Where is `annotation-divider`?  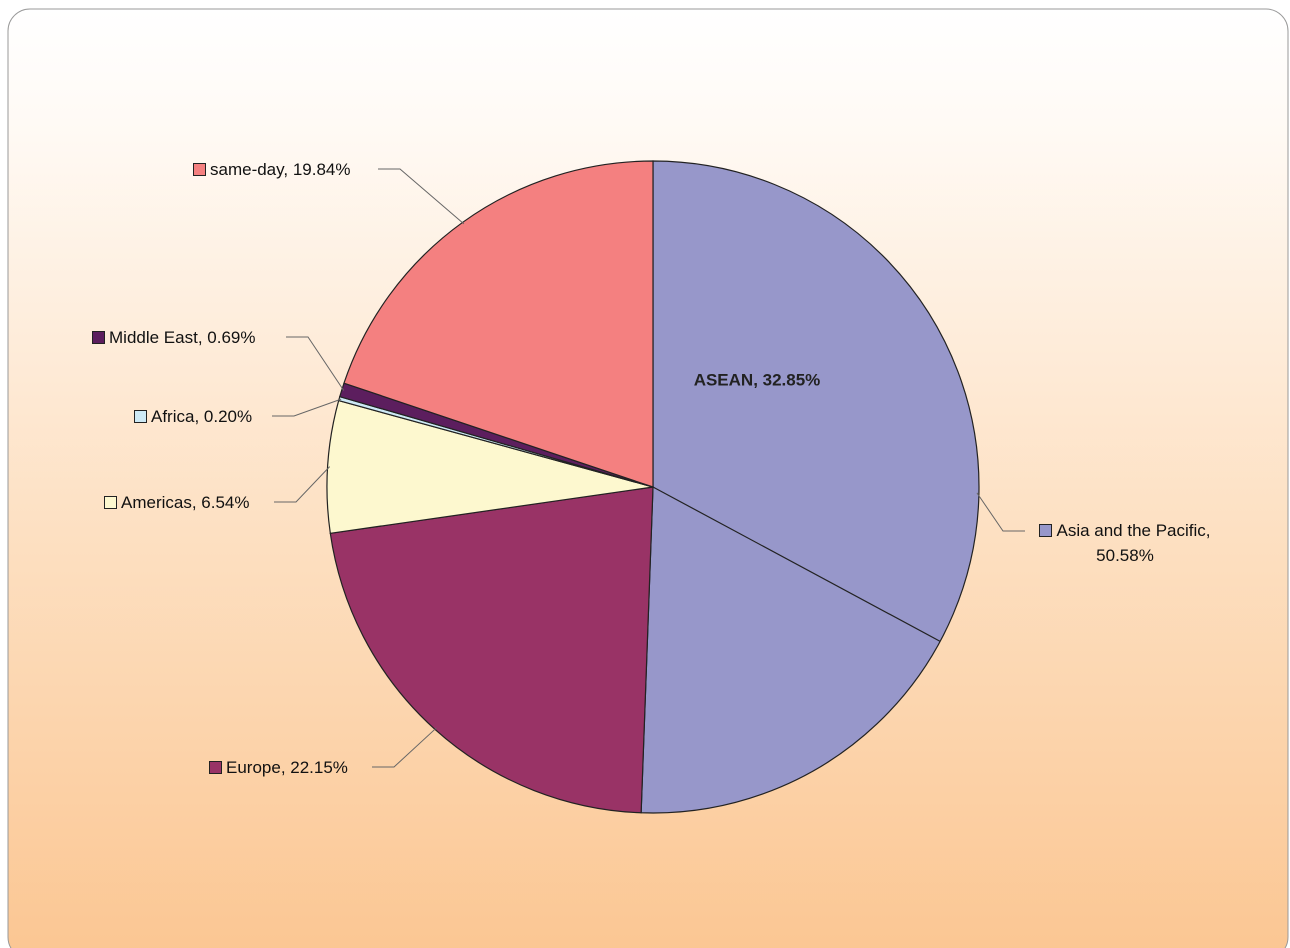
annotation-divider is located at coordinates (796, 564).